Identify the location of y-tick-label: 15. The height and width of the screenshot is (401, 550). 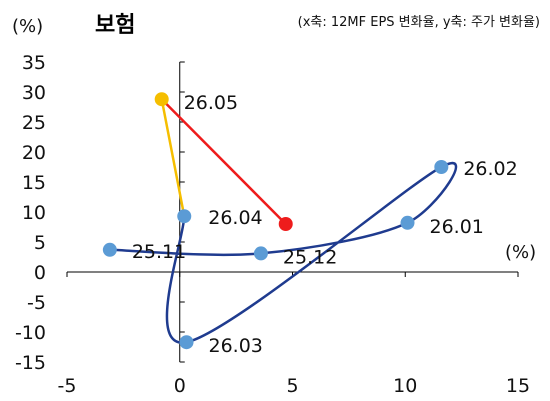
(34, 183).